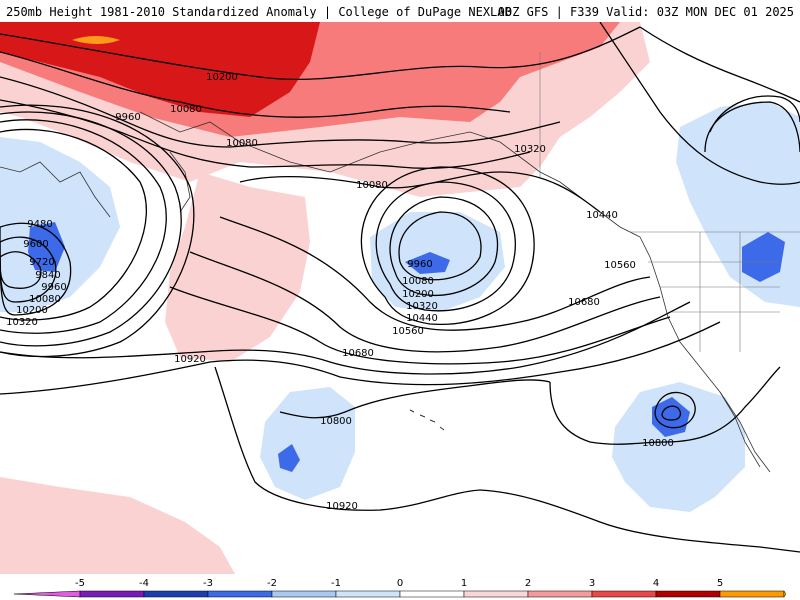 The image size is (800, 600). I want to click on colorbar-tick-label: -2, so click(272, 583).